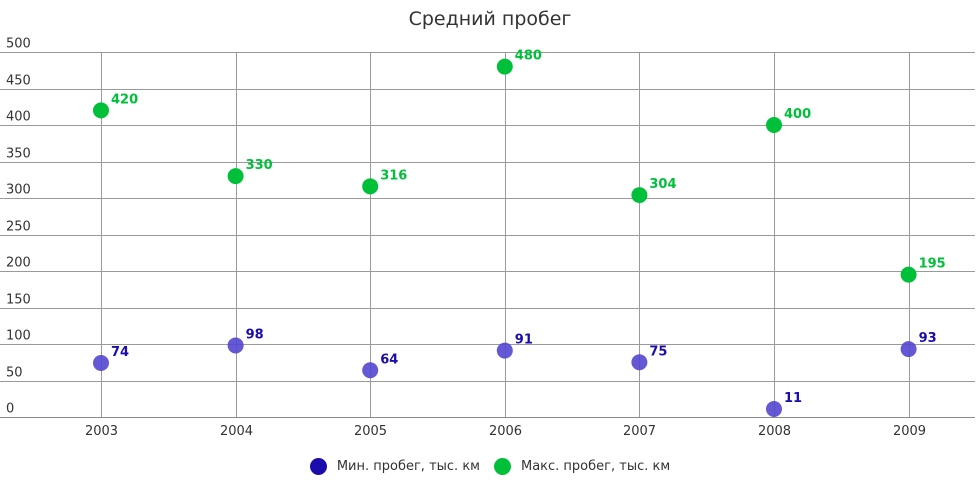 This screenshot has width=980, height=487. What do you see at coordinates (408, 466) in the screenshot?
I see `legend-label-min: Мин. пробег, тыс. км` at bounding box center [408, 466].